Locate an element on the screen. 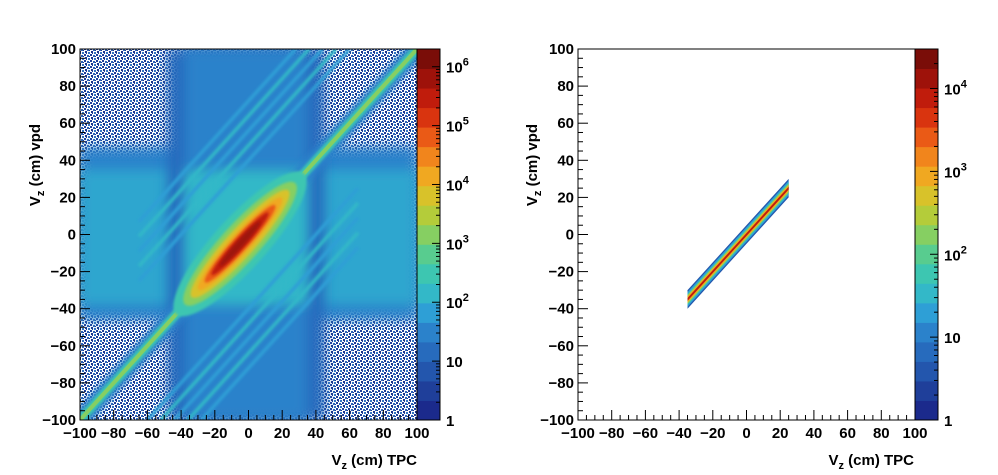  right-x-axis-title: Vz (cm) TPC is located at coordinates (871, 462).